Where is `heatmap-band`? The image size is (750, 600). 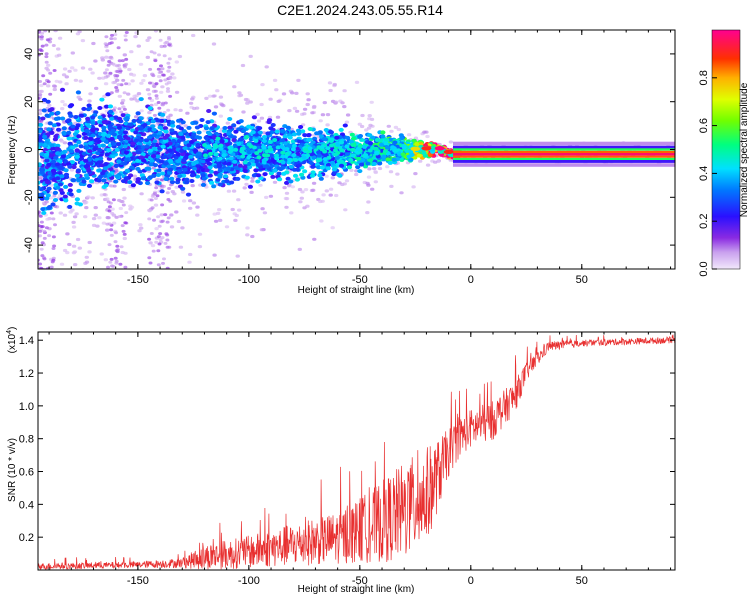 heatmap-band is located at coordinates (564, 154).